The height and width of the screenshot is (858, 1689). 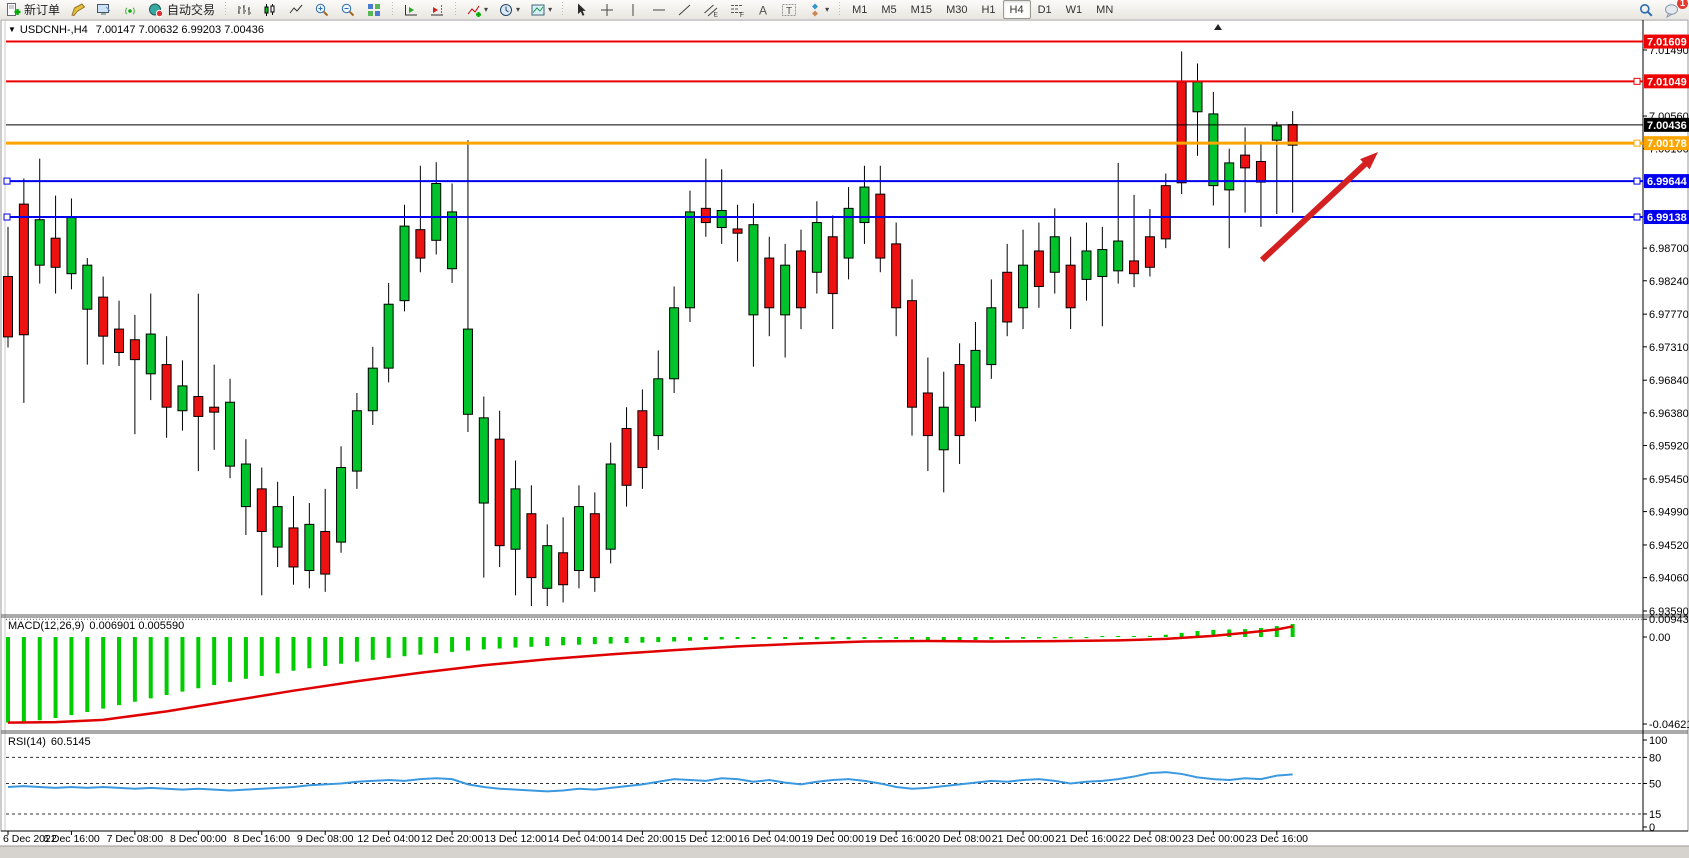 I want to click on zoom-out-button, so click(x=348, y=9).